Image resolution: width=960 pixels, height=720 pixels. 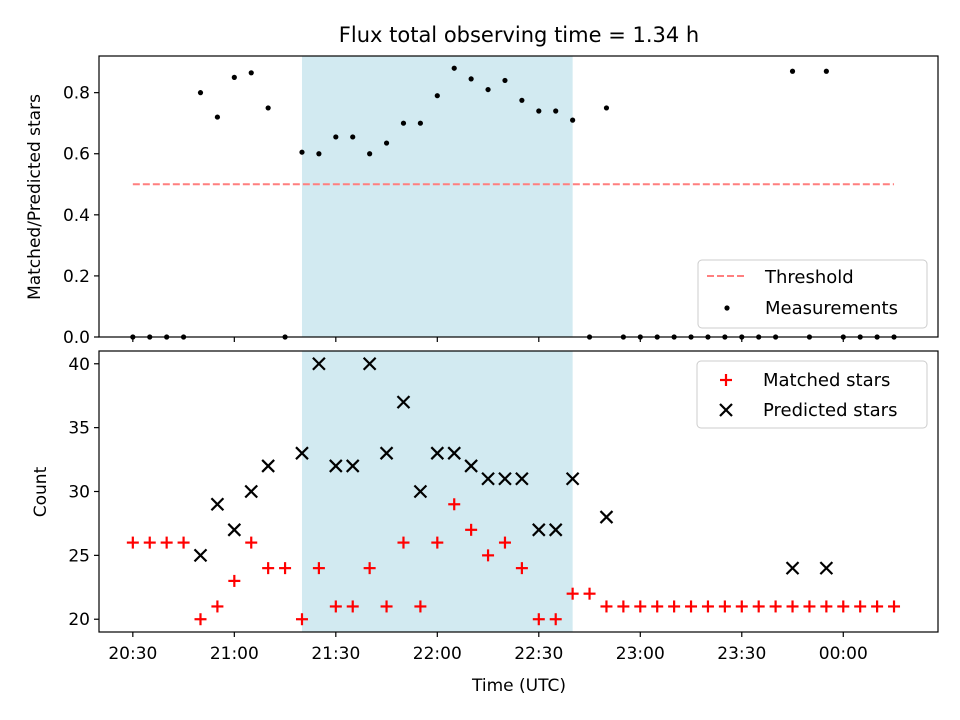 What do you see at coordinates (437, 654) in the screenshot?
I see `bottom-x-tick-label: 22:00` at bounding box center [437, 654].